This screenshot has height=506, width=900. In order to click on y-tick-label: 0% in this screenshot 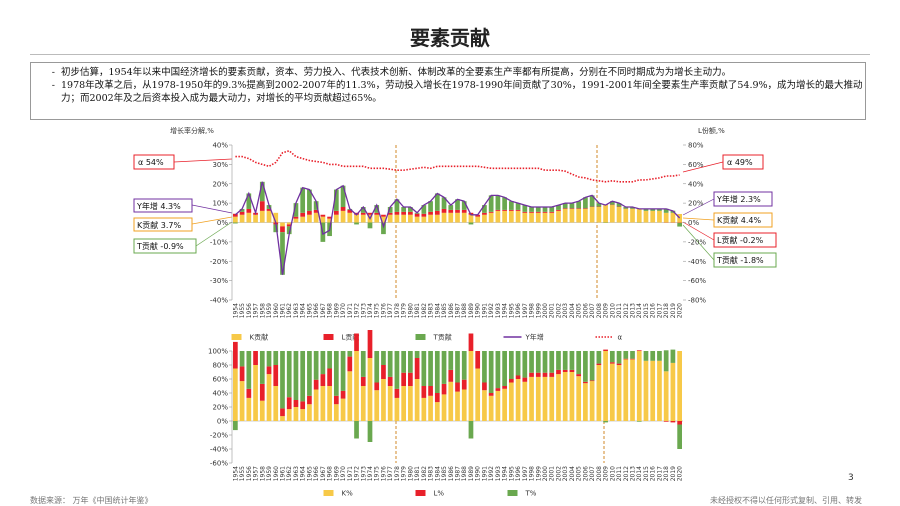, I will do `click(222, 223)`.